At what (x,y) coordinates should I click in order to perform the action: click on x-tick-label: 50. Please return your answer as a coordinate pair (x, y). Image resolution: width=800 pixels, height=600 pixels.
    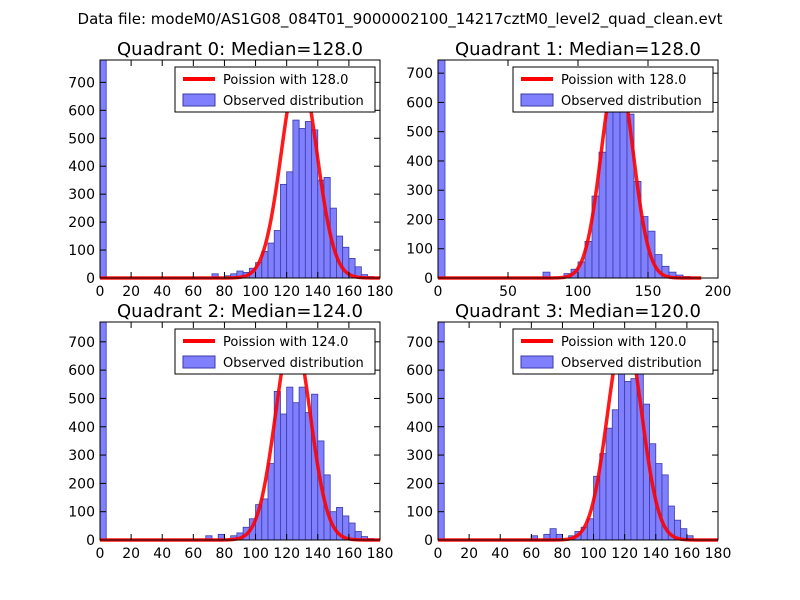
    Looking at the image, I should click on (508, 292).